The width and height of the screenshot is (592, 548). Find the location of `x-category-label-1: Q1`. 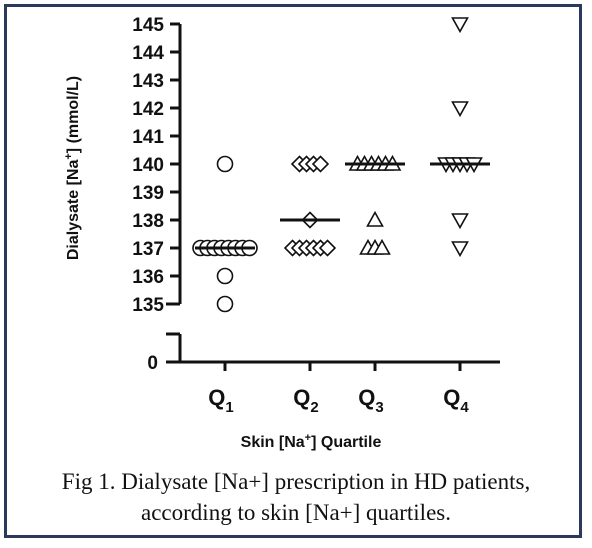

x-category-label-1: Q1 is located at coordinates (220, 400).